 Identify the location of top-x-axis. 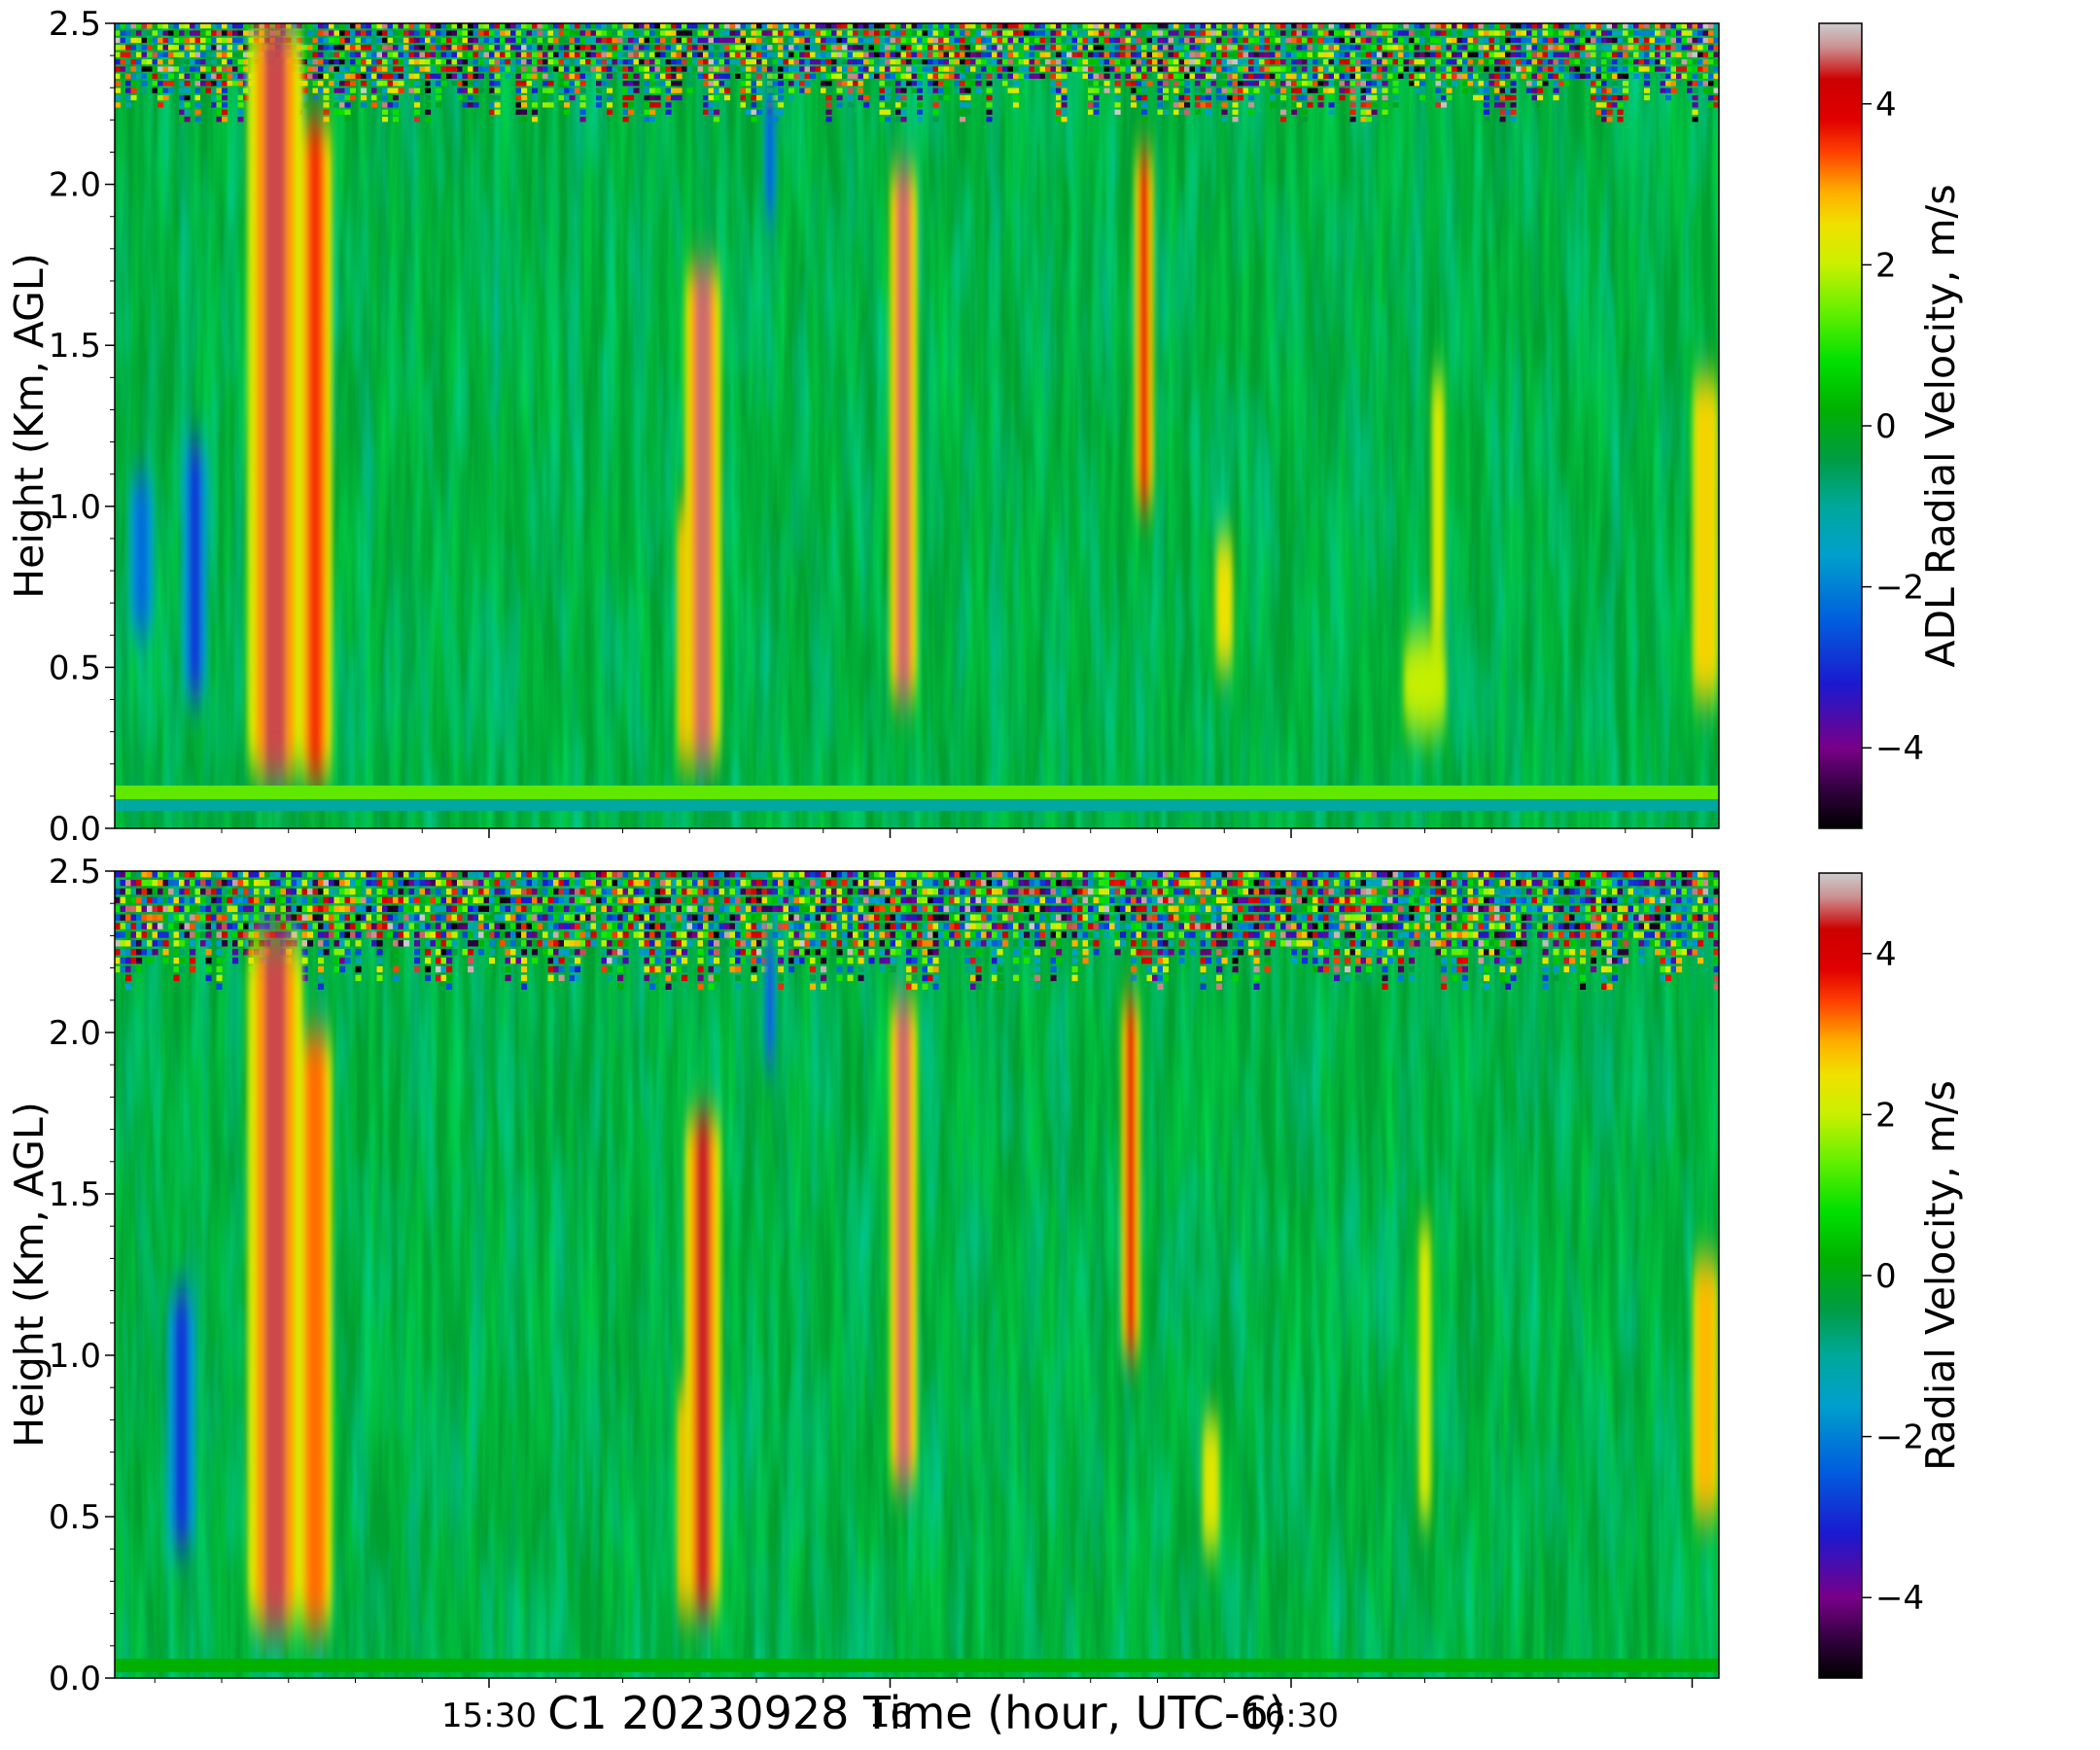
(924, 833).